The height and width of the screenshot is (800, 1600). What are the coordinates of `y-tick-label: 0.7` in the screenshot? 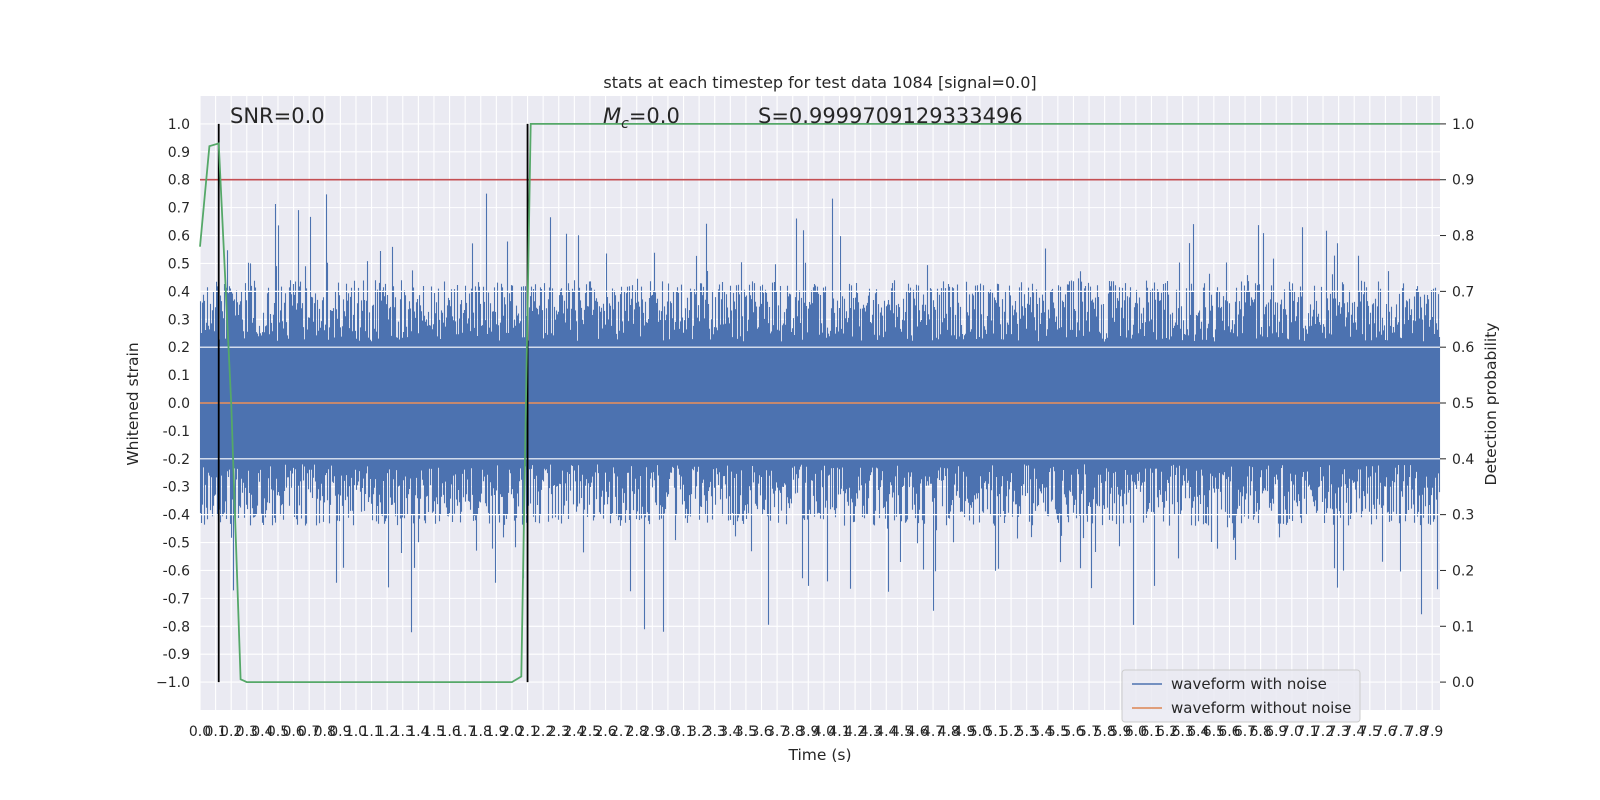 It's located at (179, 209).